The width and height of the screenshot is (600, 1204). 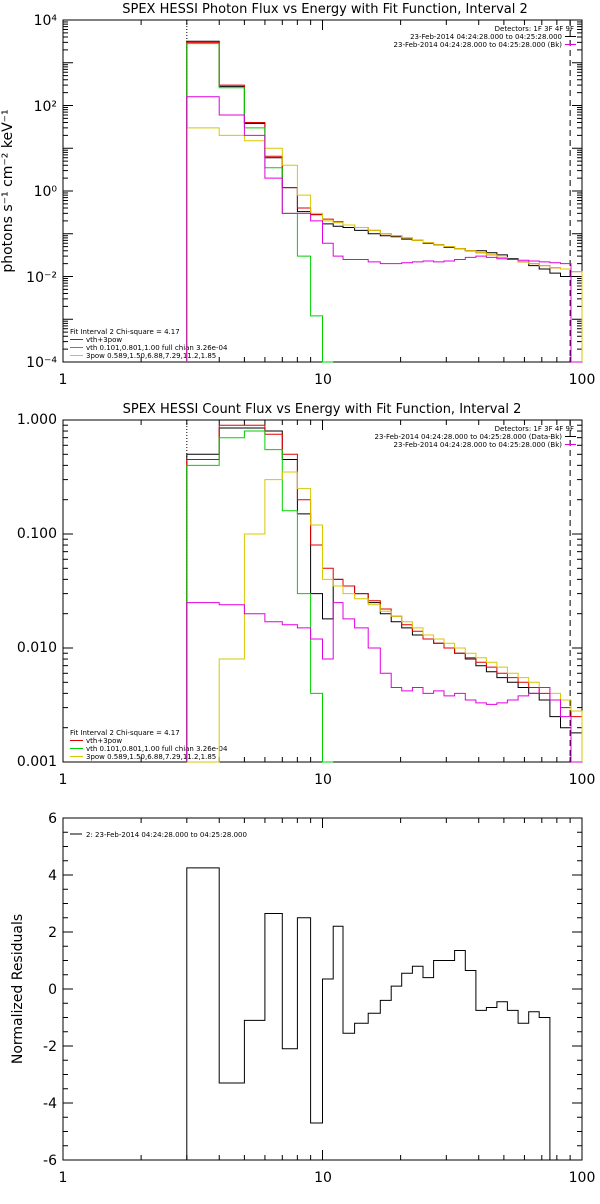 What do you see at coordinates (104, 741) in the screenshot?
I see `panel2-legend-vth3pow: vth+3pow` at bounding box center [104, 741].